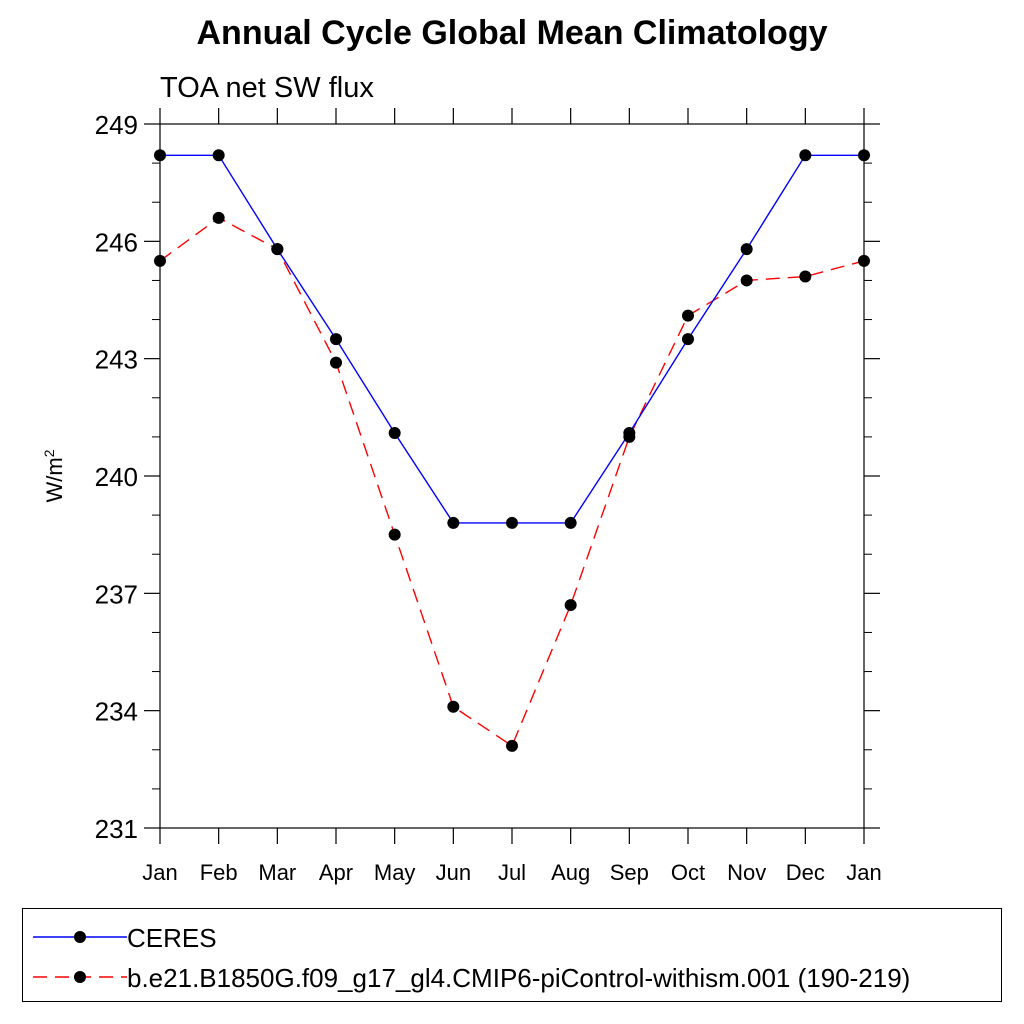  What do you see at coordinates (512, 937) in the screenshot?
I see `legend-item-ceres: CERES` at bounding box center [512, 937].